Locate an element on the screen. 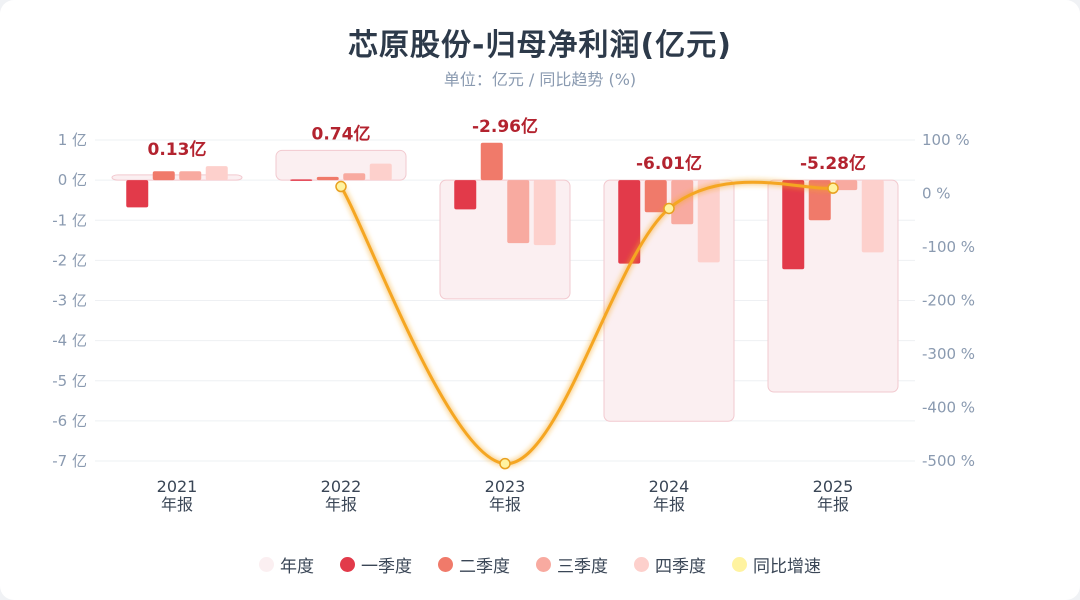 The image size is (1080, 600). chart-subtitle: 单位：亿元 / 同比趋势 (%) is located at coordinates (540, 79).